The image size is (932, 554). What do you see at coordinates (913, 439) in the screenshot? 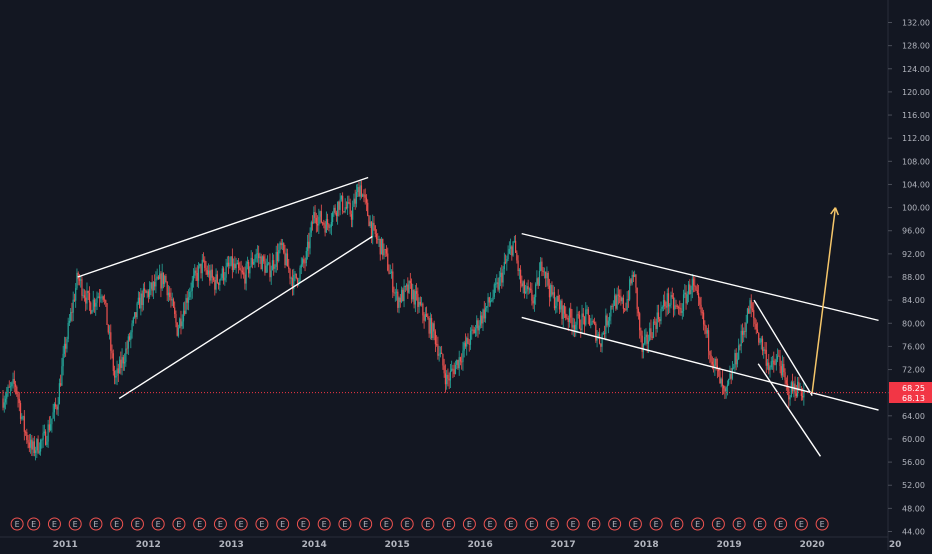
I see `y-tick-label: 60.00` at bounding box center [913, 439].